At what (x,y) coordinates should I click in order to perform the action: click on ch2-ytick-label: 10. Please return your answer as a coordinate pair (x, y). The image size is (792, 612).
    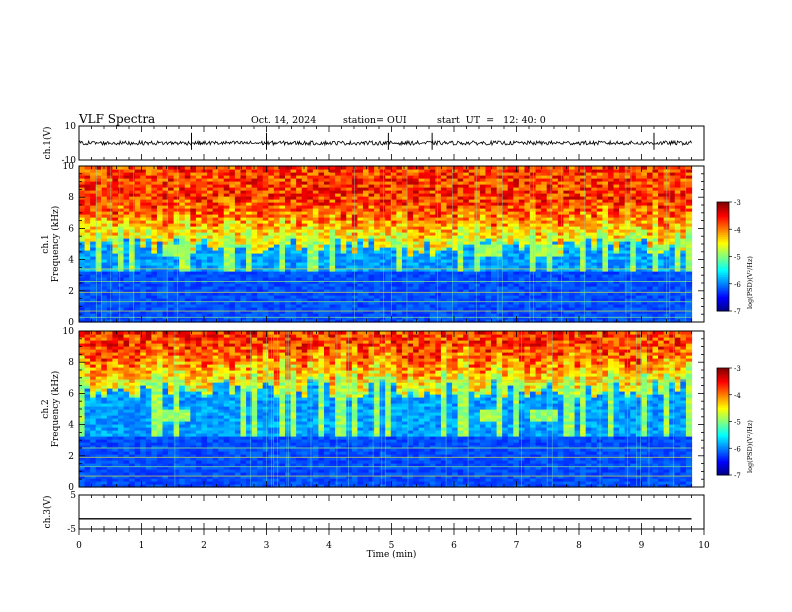
    Looking at the image, I should click on (69, 332).